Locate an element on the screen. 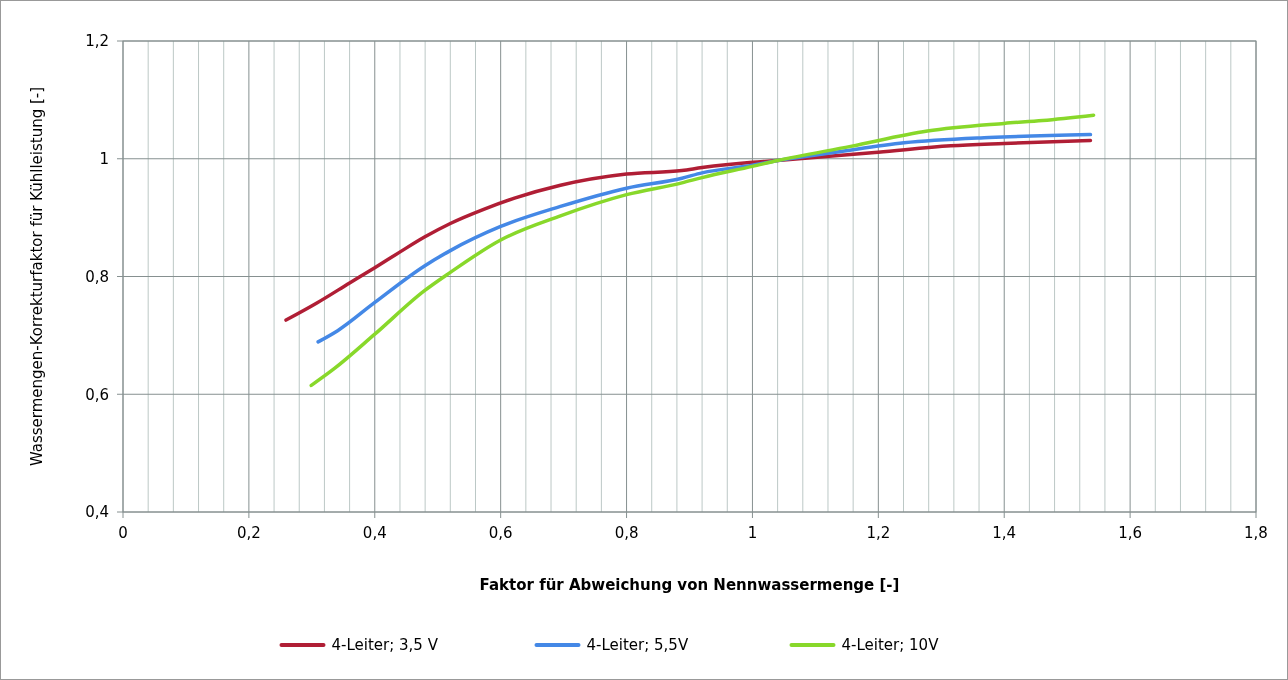 This screenshot has width=1288, height=680. y-tick-label: 0,4 is located at coordinates (97, 512).